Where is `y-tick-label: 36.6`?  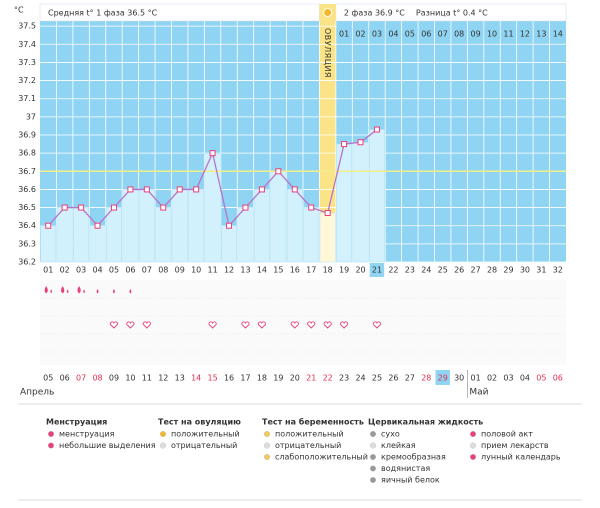
y-tick-label: 36.6 is located at coordinates (27, 189).